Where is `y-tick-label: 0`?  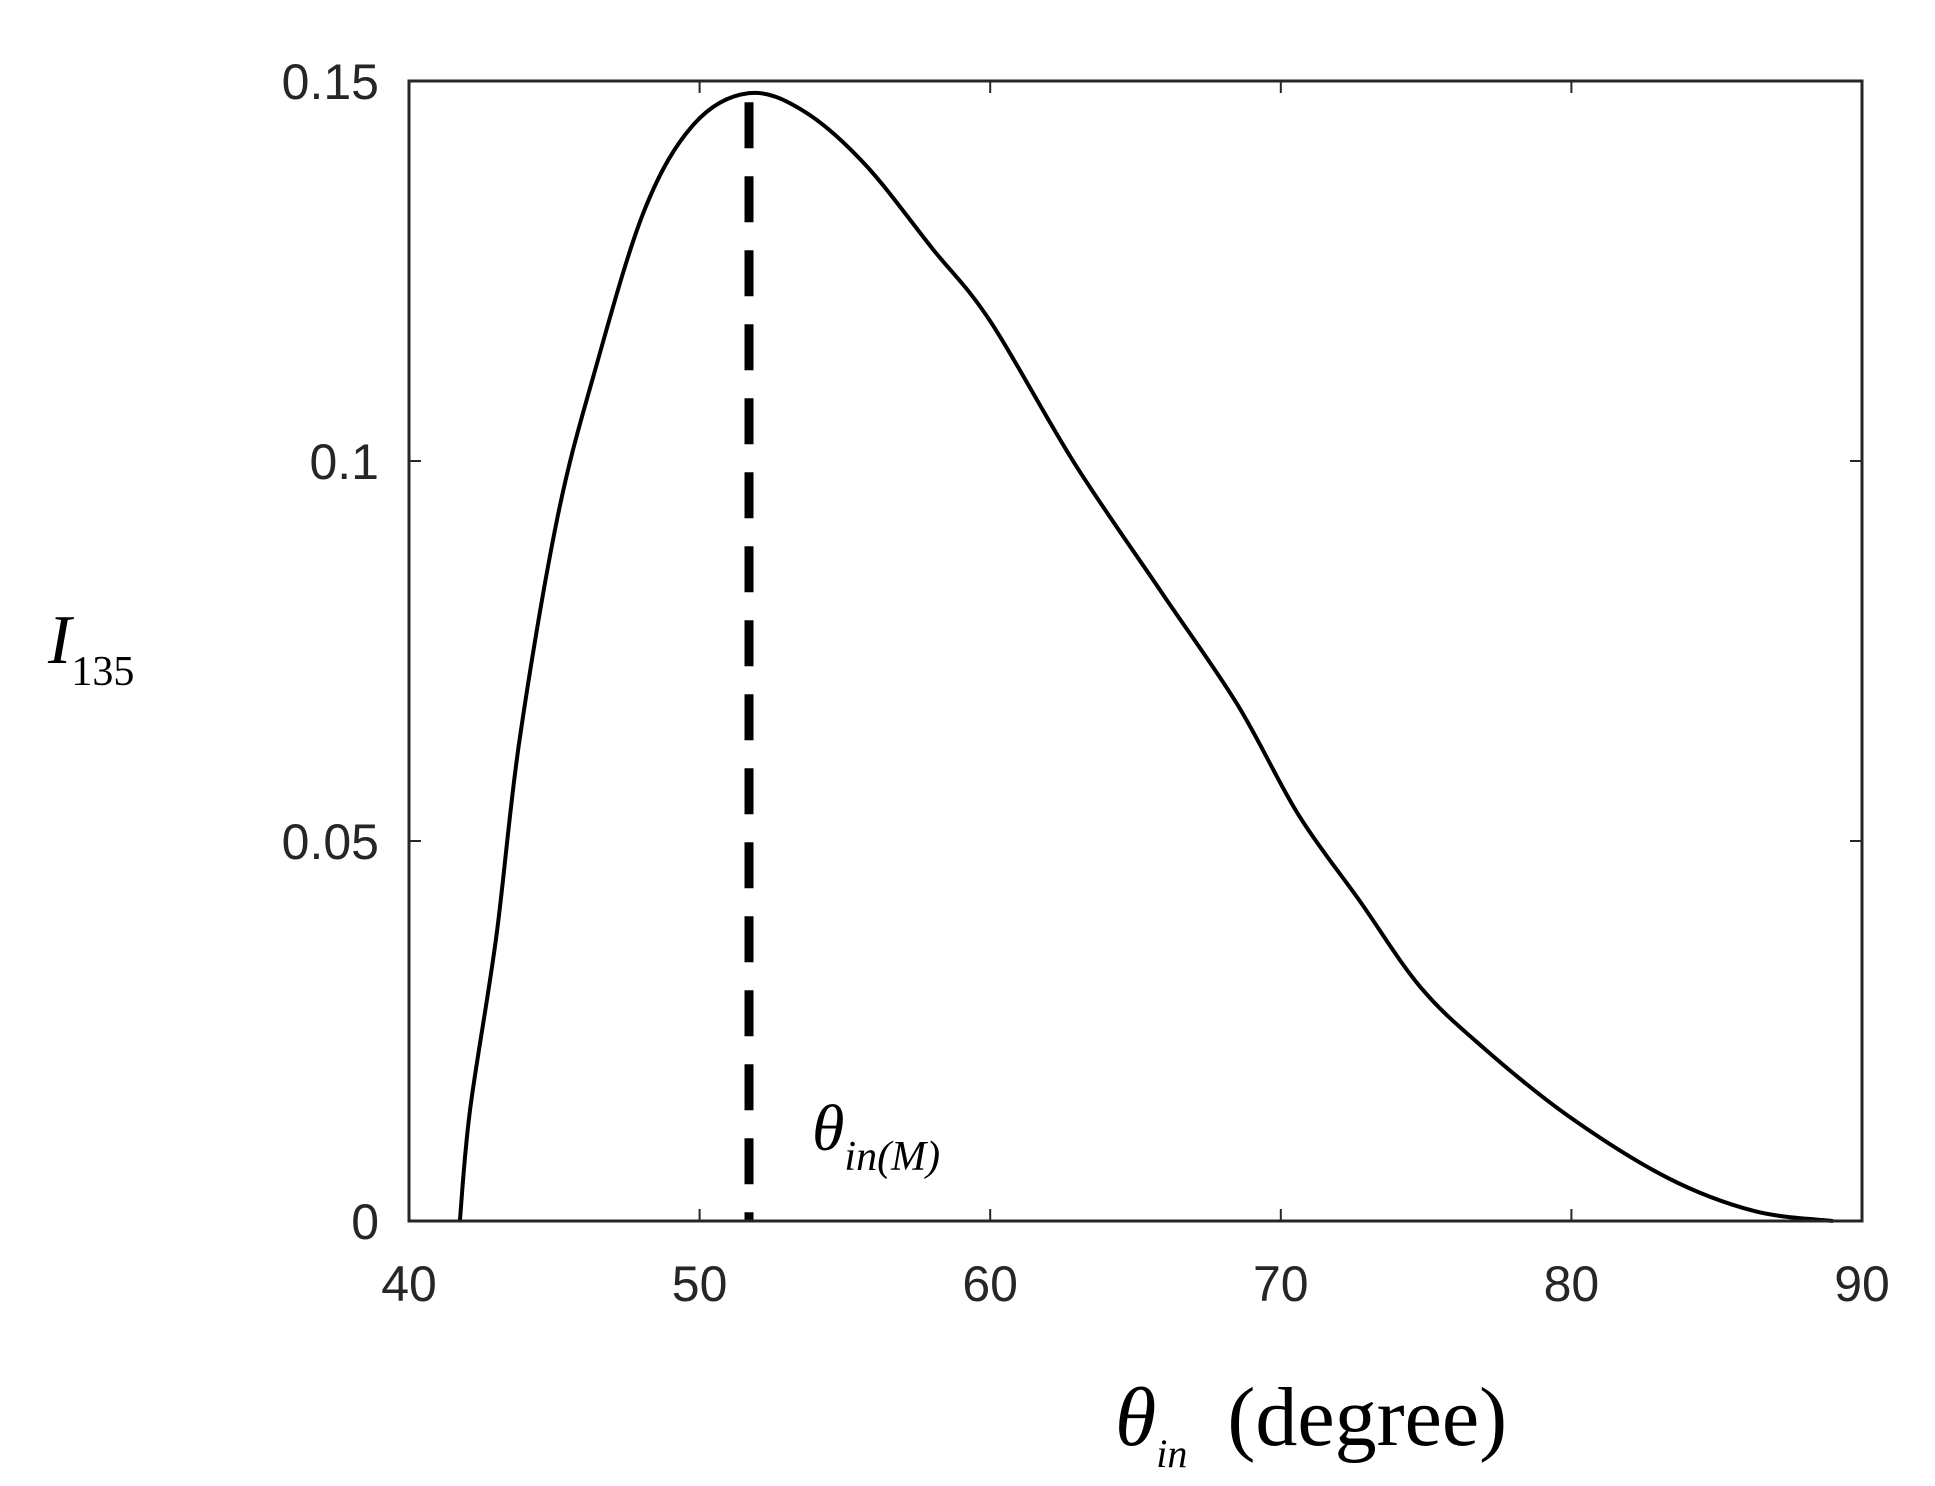 y-tick-label: 0 is located at coordinates (365, 1222).